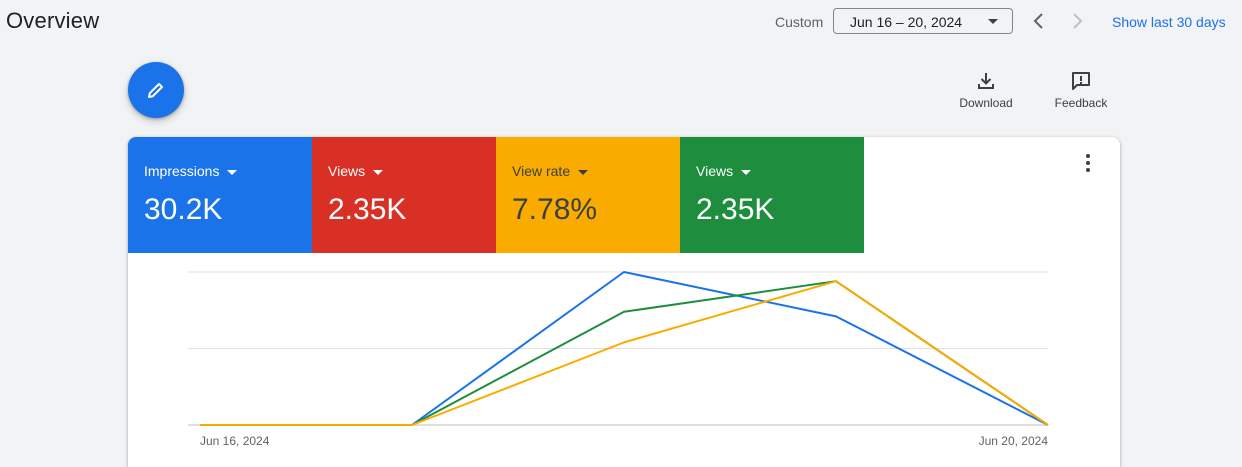  I want to click on pencil-icon, so click(155, 90).